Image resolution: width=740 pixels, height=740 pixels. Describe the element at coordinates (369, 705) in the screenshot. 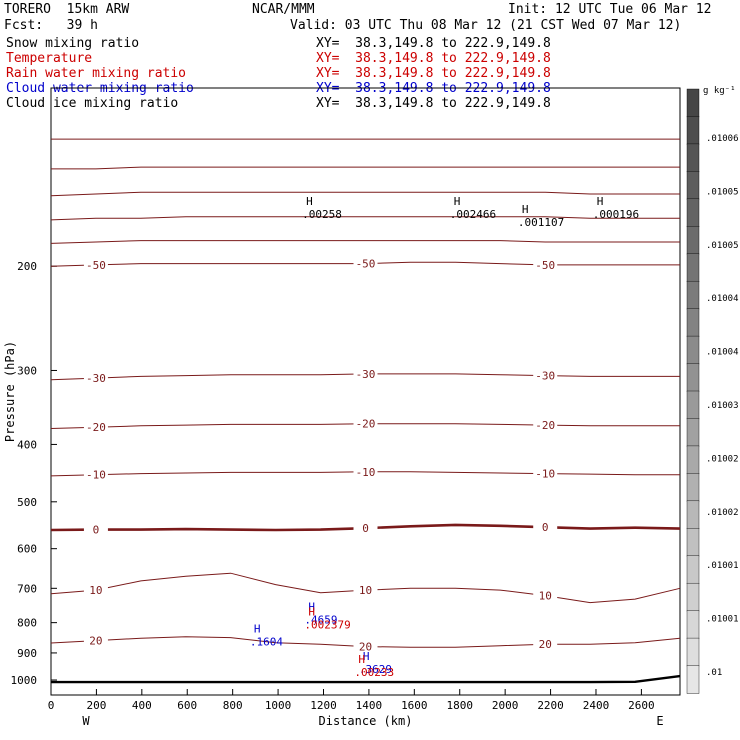

I see `x-tick-label: 1400` at that location.